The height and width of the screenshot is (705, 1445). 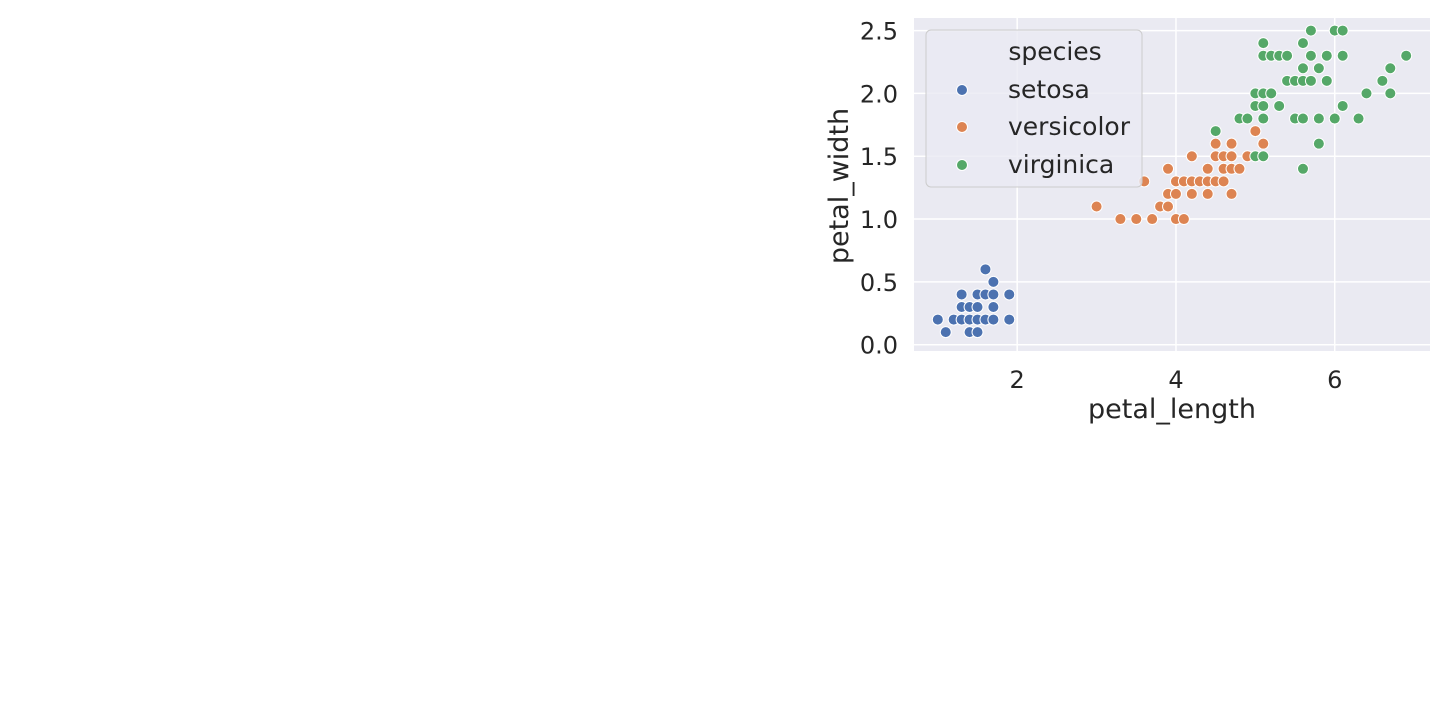 What do you see at coordinates (1054, 51) in the screenshot?
I see `legend-title: species` at bounding box center [1054, 51].